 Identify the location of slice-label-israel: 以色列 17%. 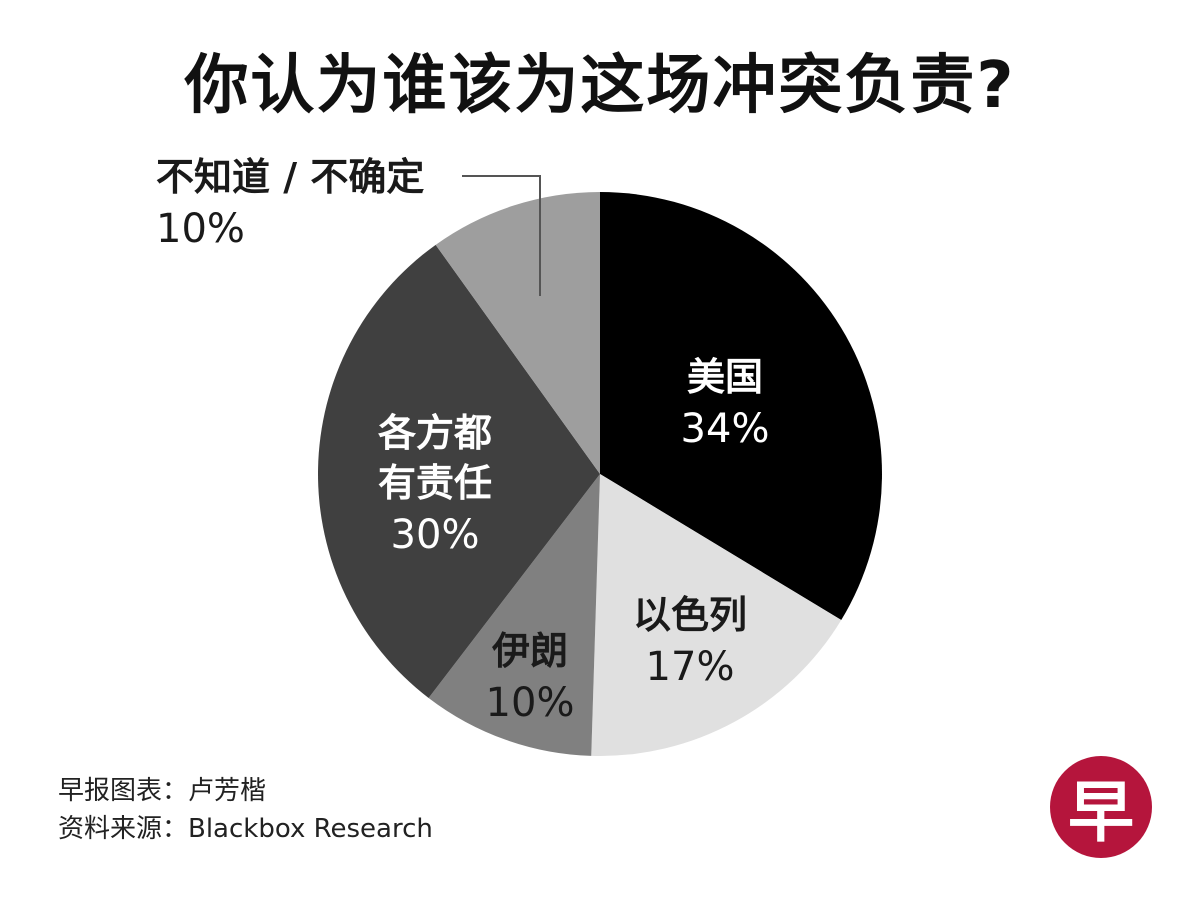
(690, 642).